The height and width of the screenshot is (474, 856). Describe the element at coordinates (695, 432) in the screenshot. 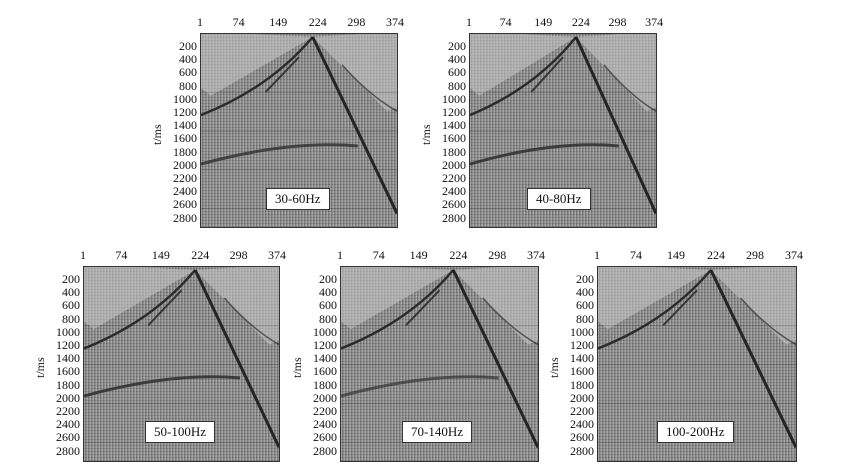

I see `frequency-band-label: 100-200Hz` at that location.